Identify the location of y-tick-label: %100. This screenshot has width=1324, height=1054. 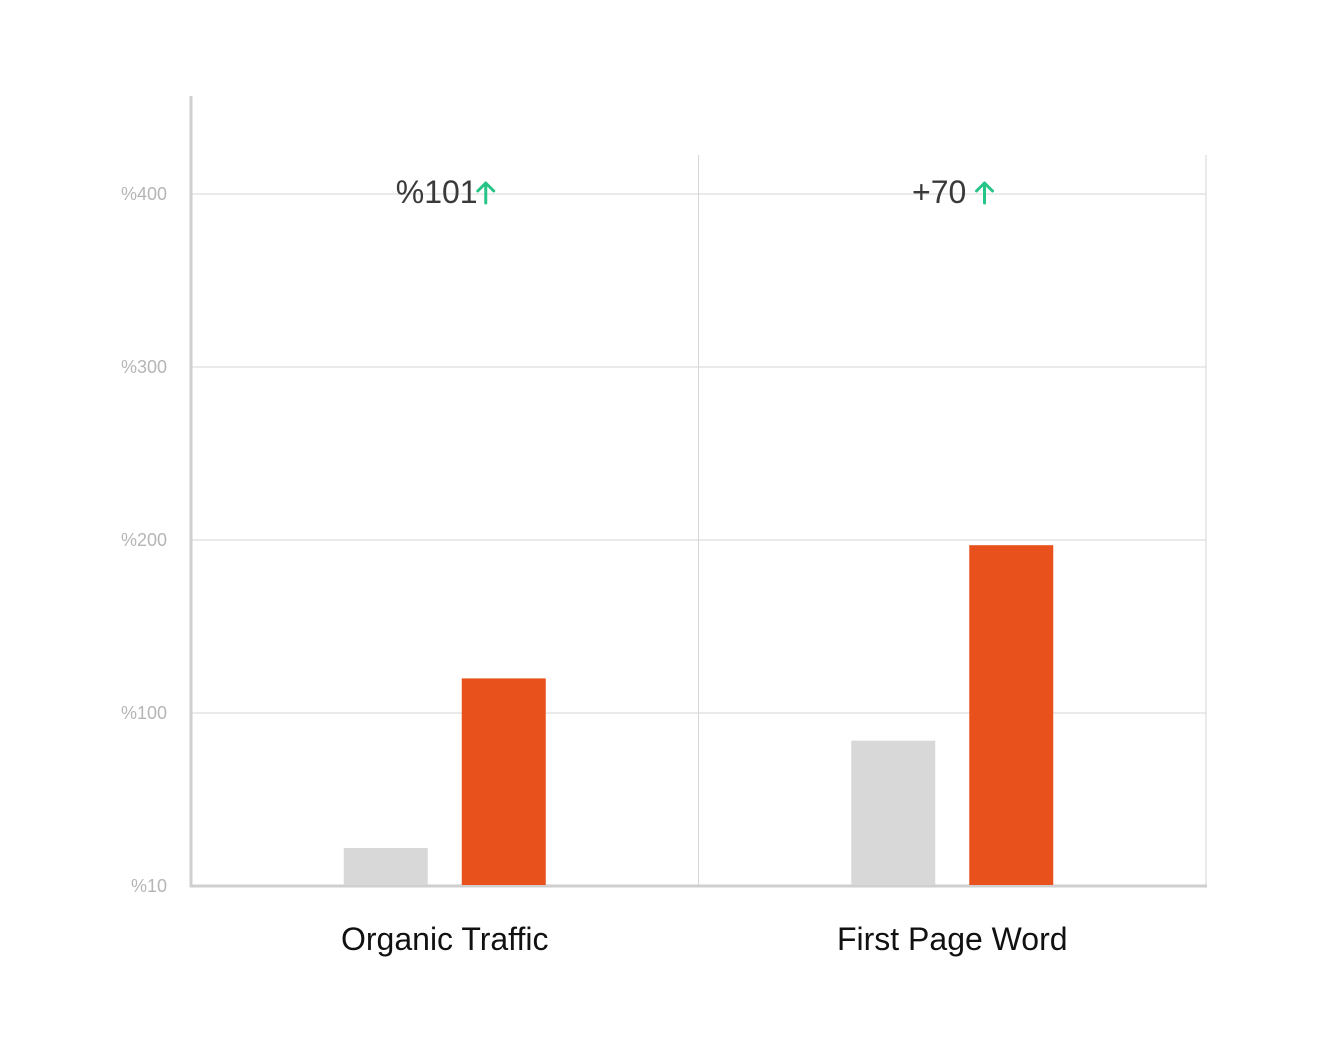
(144, 713).